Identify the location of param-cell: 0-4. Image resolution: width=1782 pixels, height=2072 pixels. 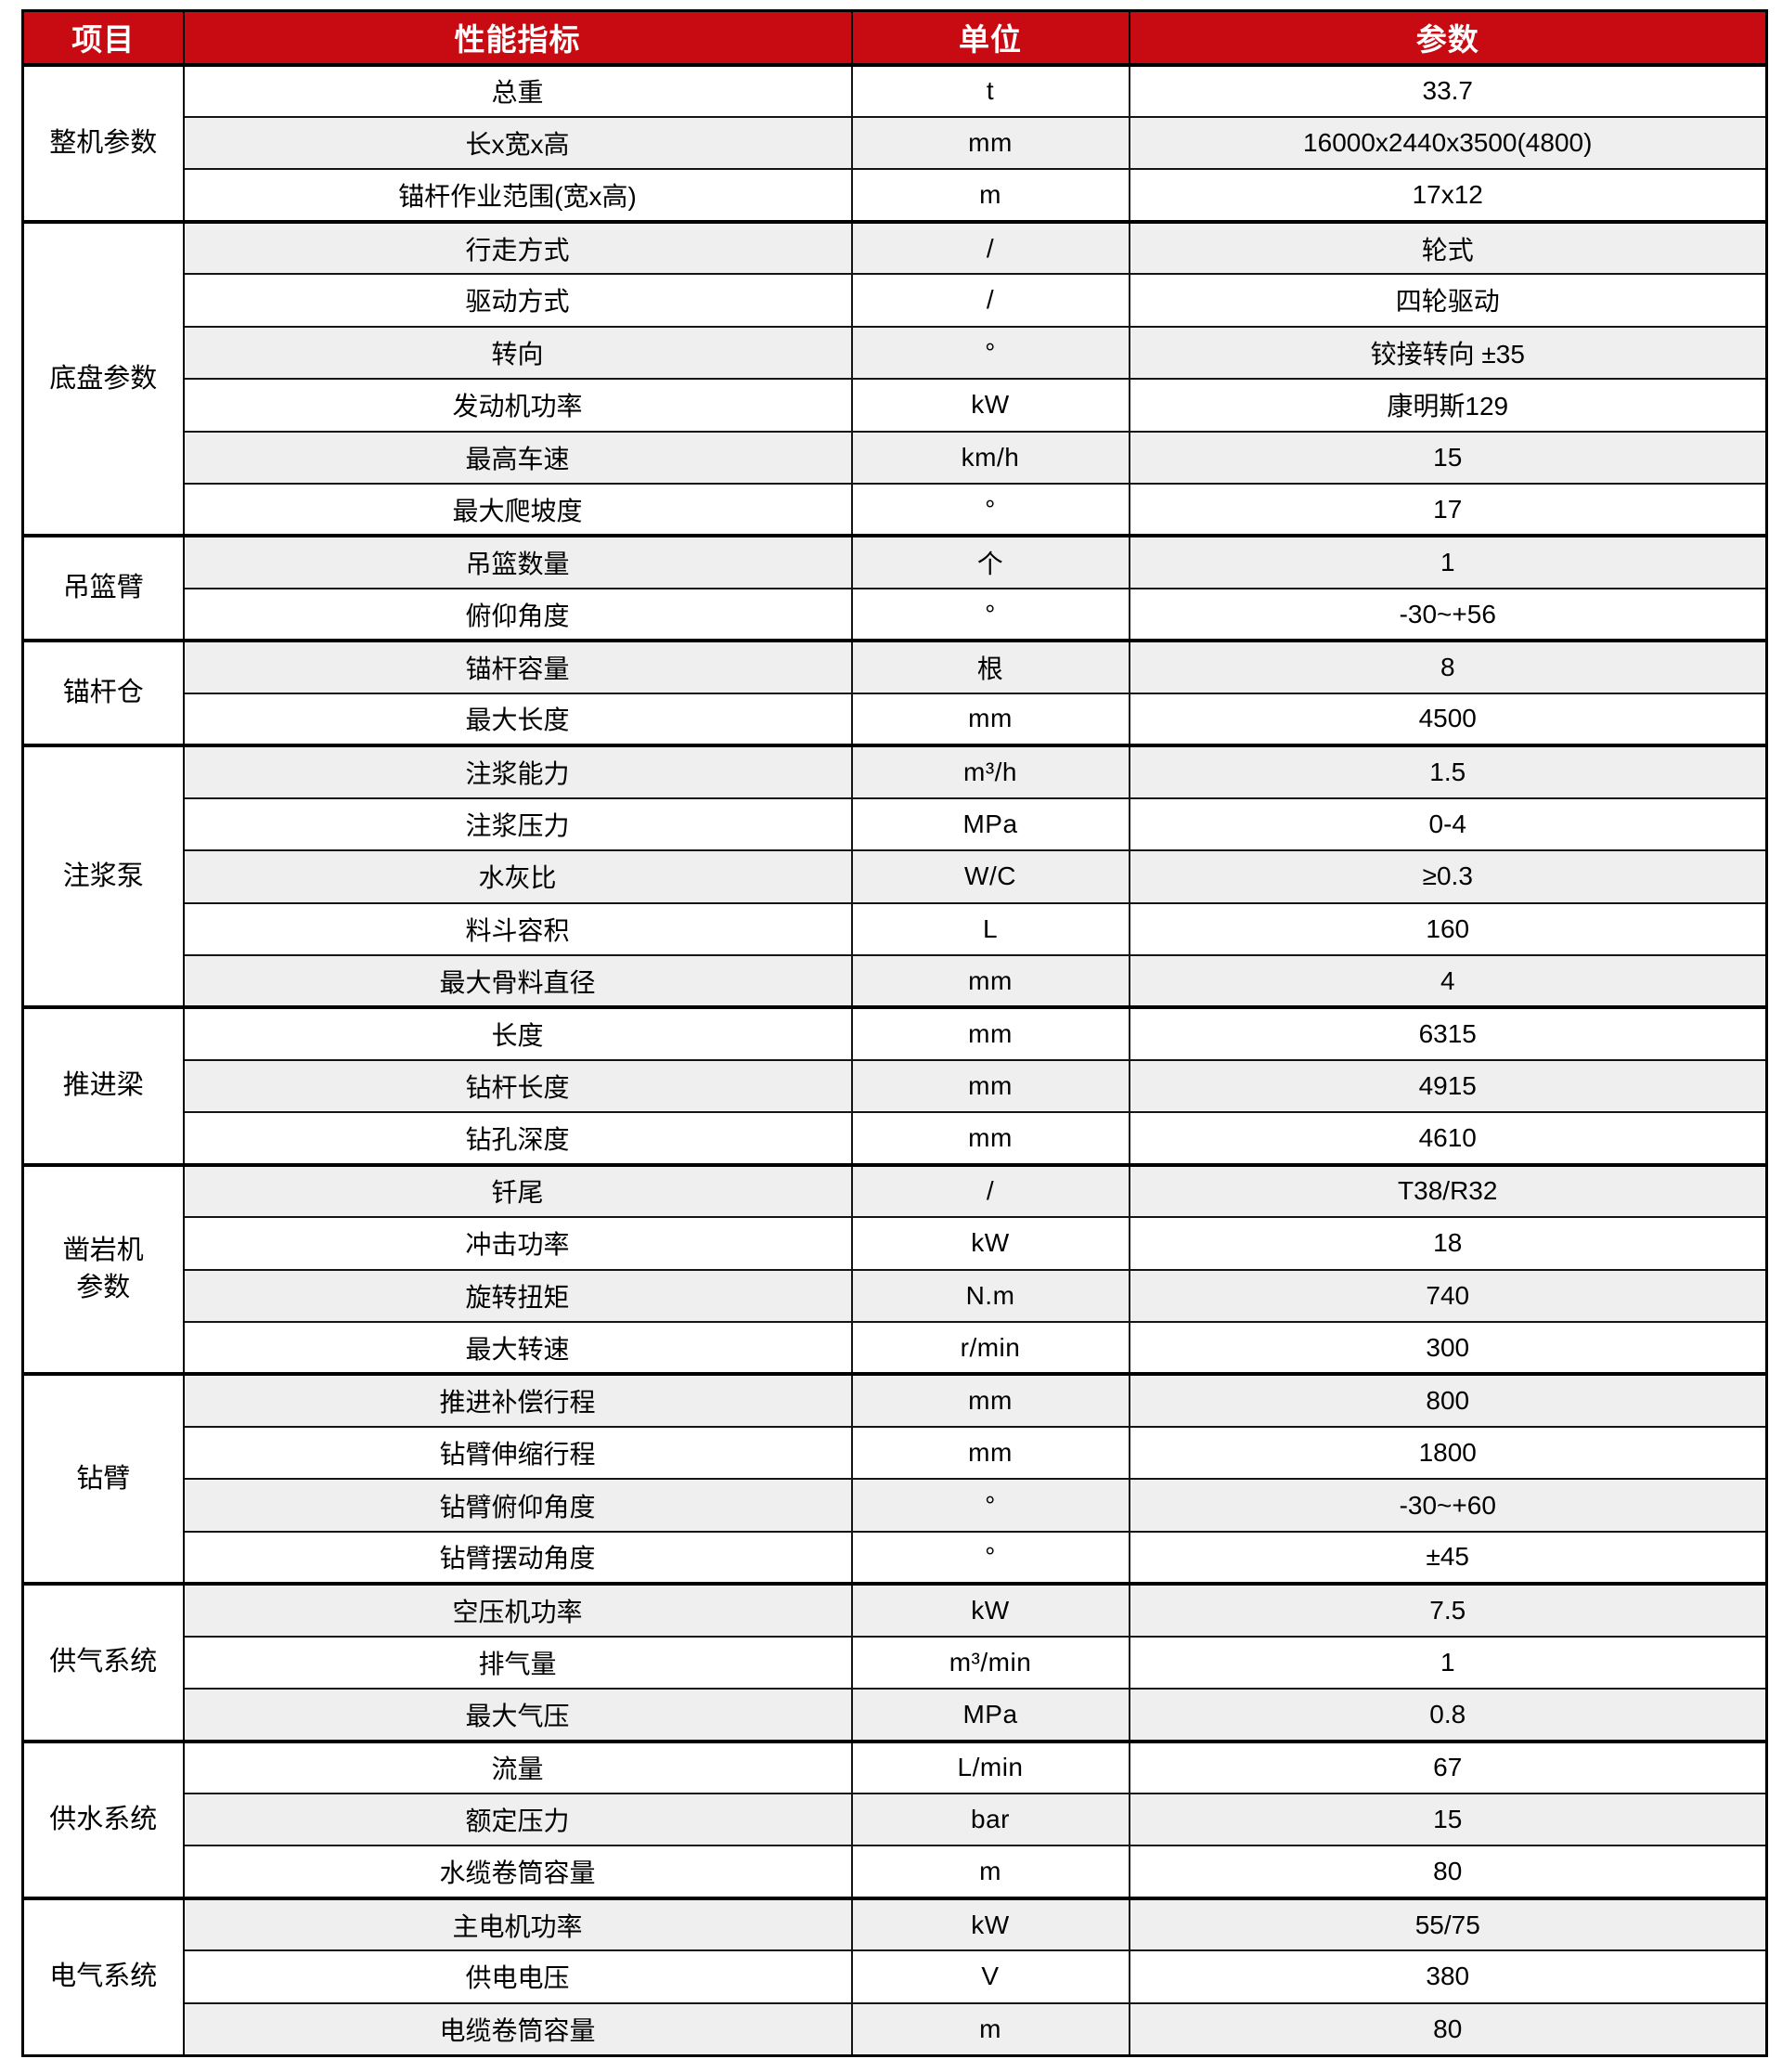
(1448, 824).